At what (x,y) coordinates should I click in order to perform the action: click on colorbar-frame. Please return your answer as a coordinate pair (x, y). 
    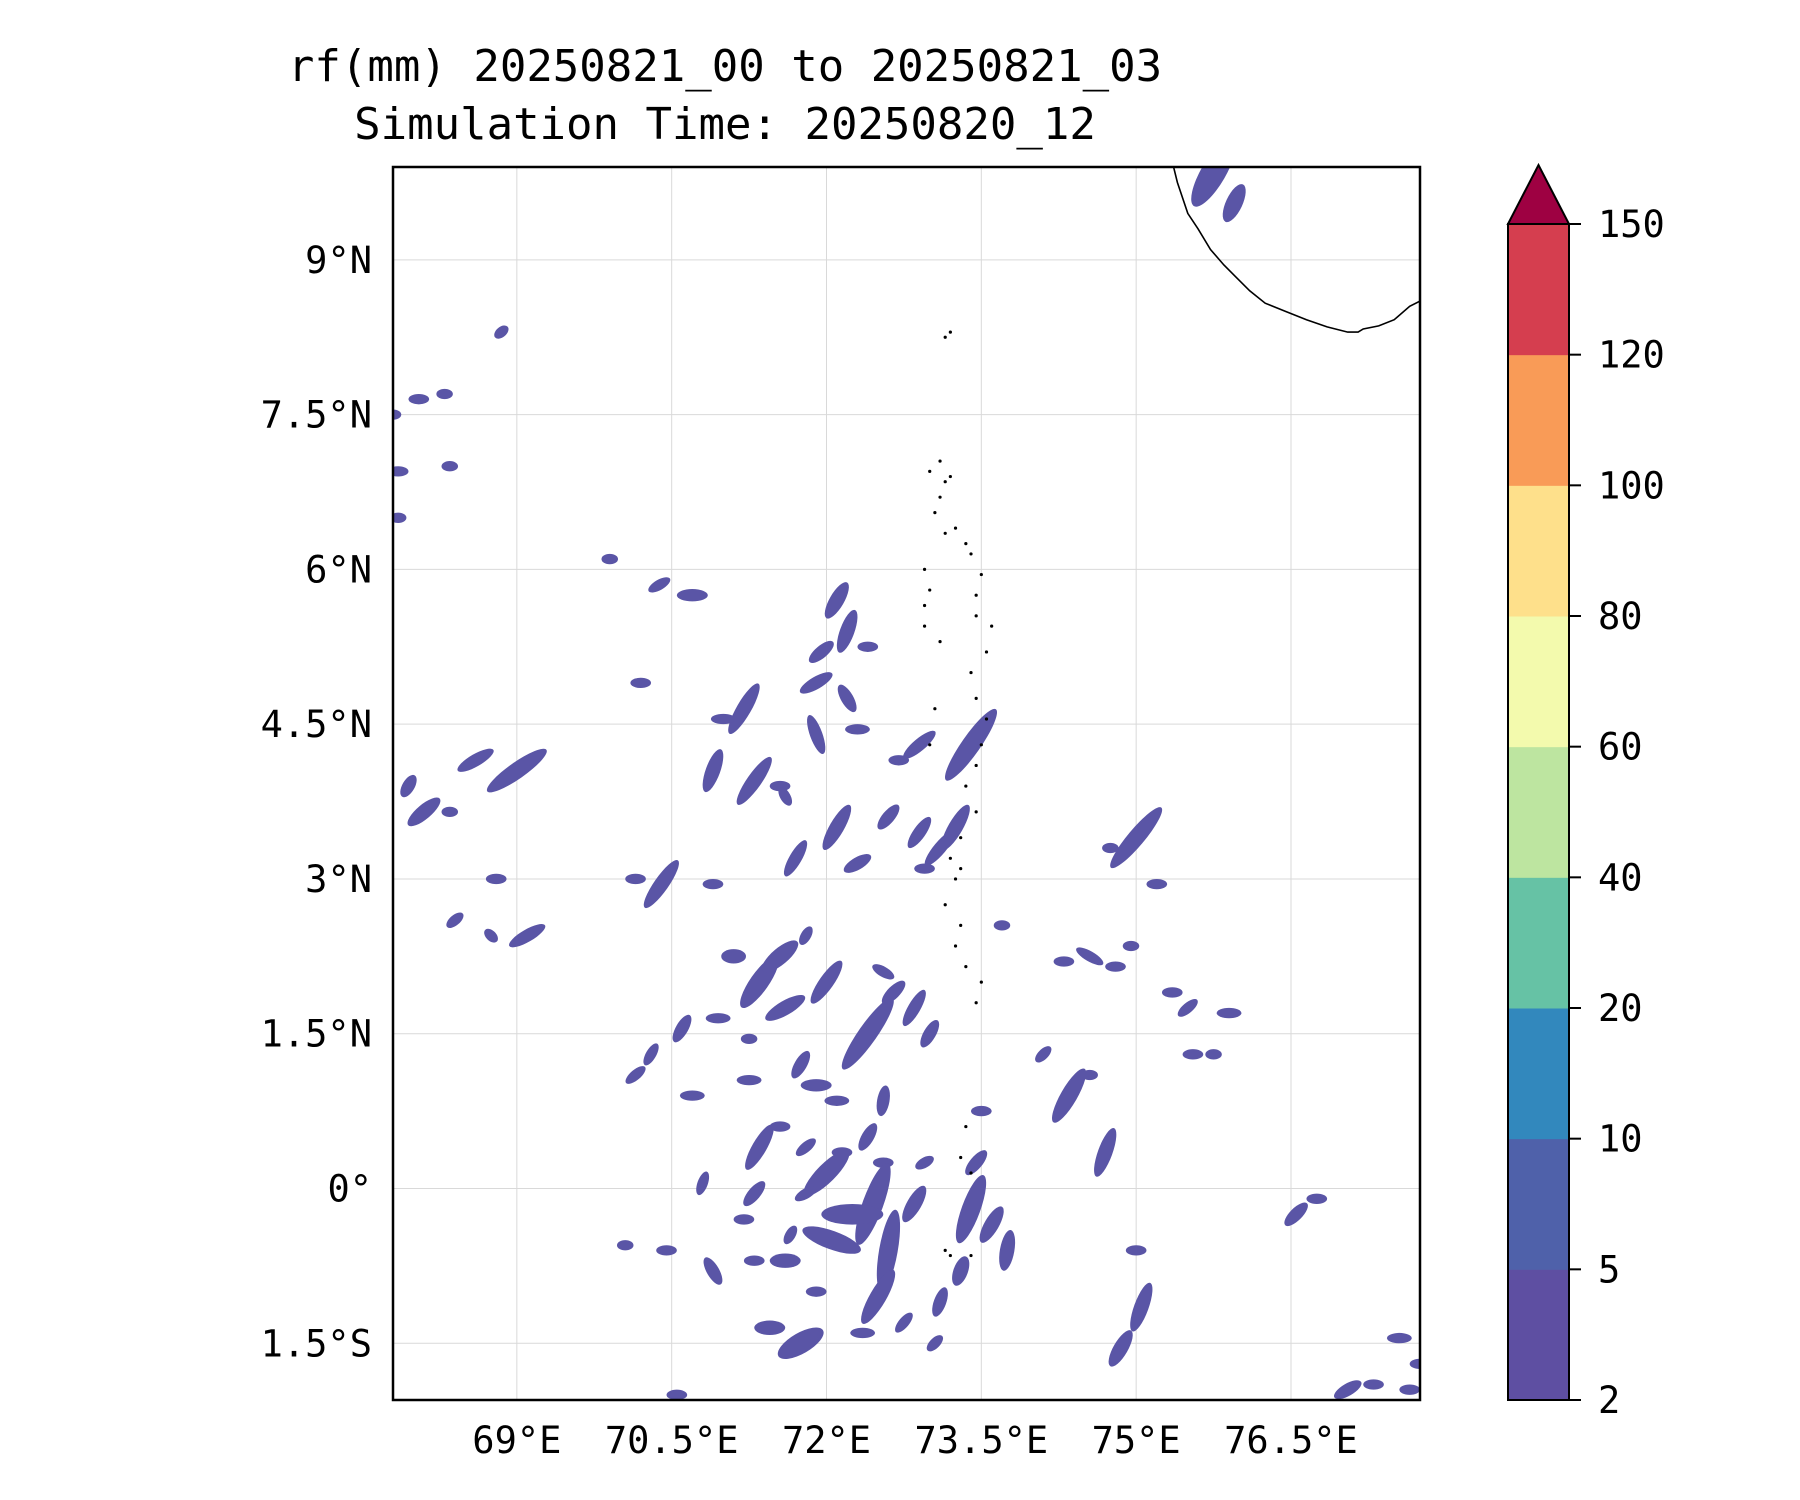
    Looking at the image, I should click on (1538, 812).